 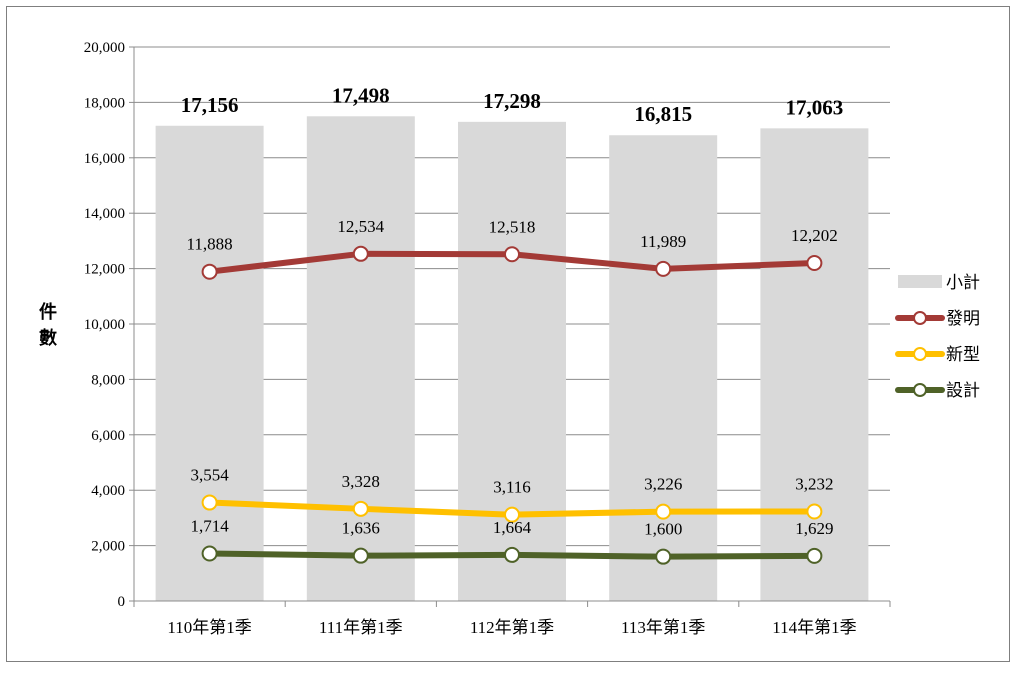 I want to click on point-data-label: 11,888, so click(x=210, y=244).